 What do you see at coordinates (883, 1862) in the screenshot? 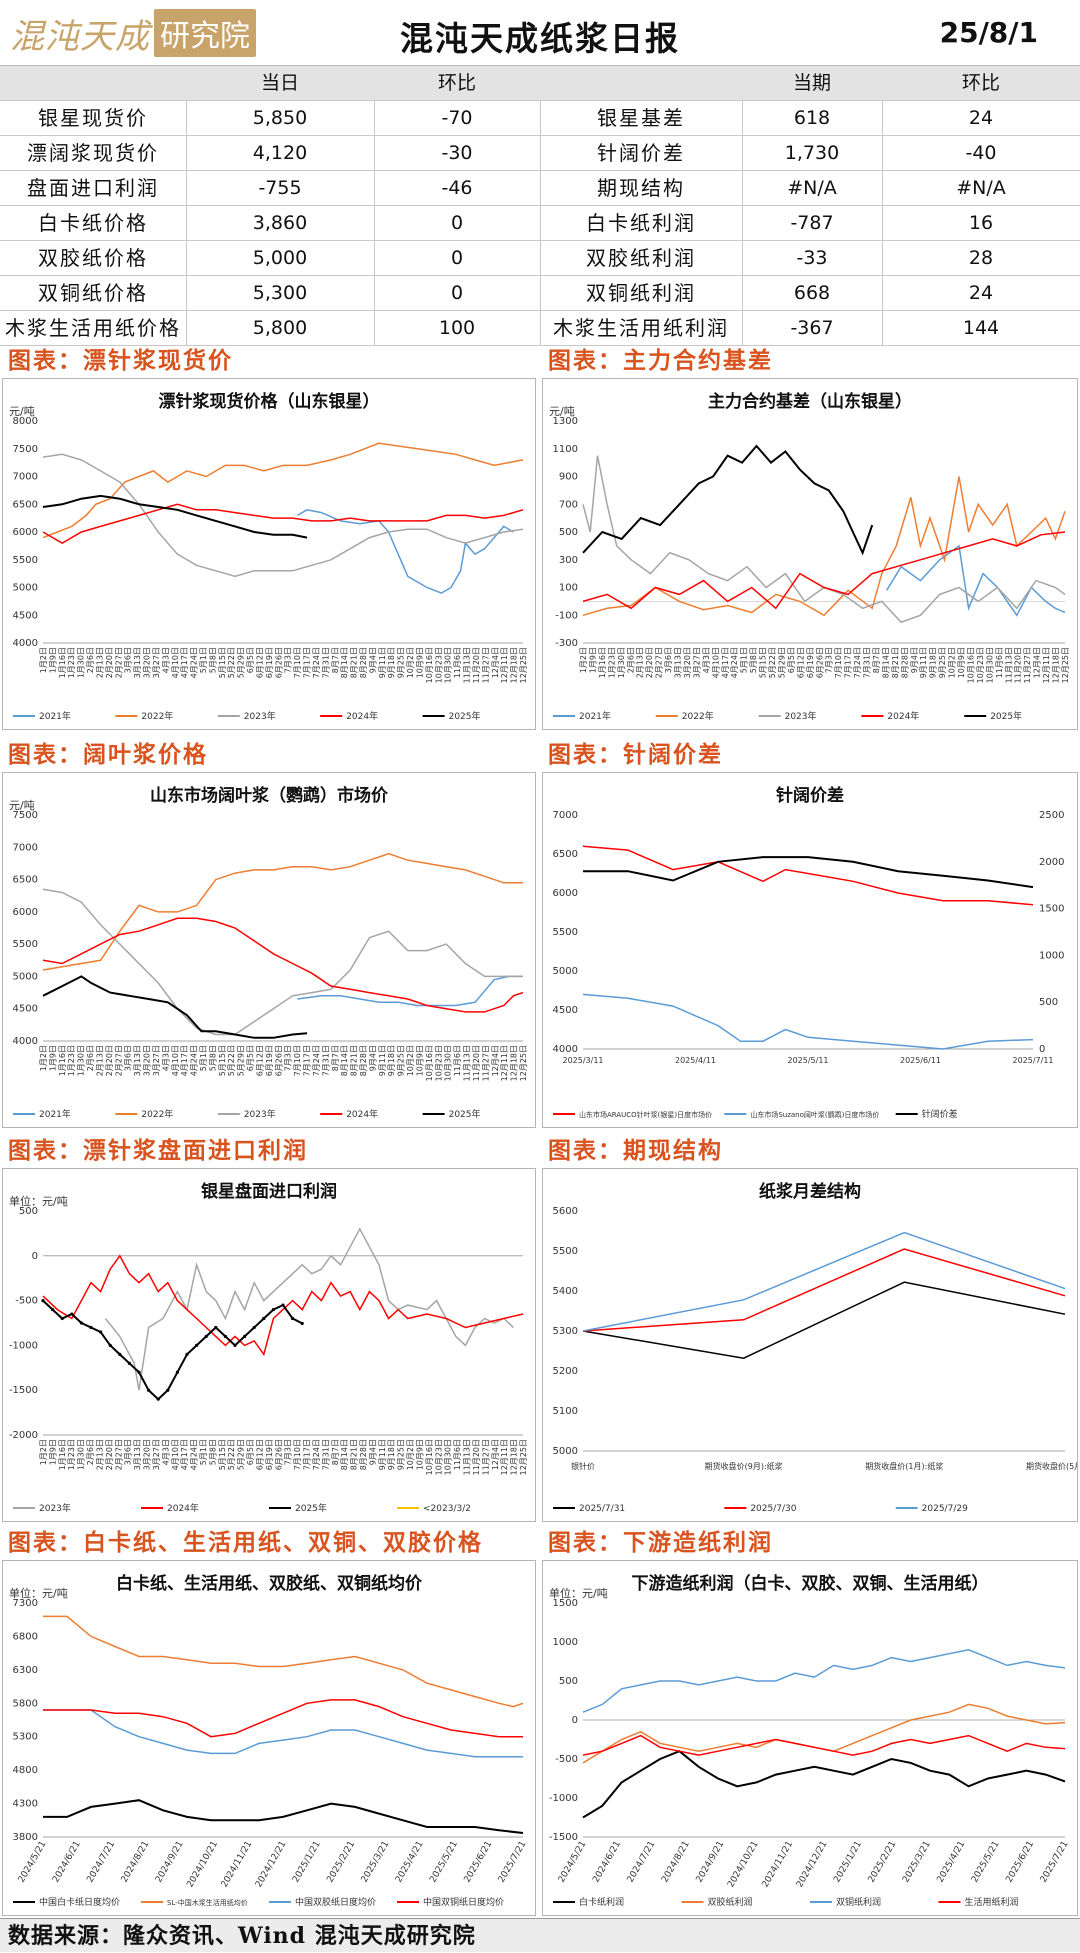
I see `x-tick-label: 2025/2/21` at bounding box center [883, 1862].